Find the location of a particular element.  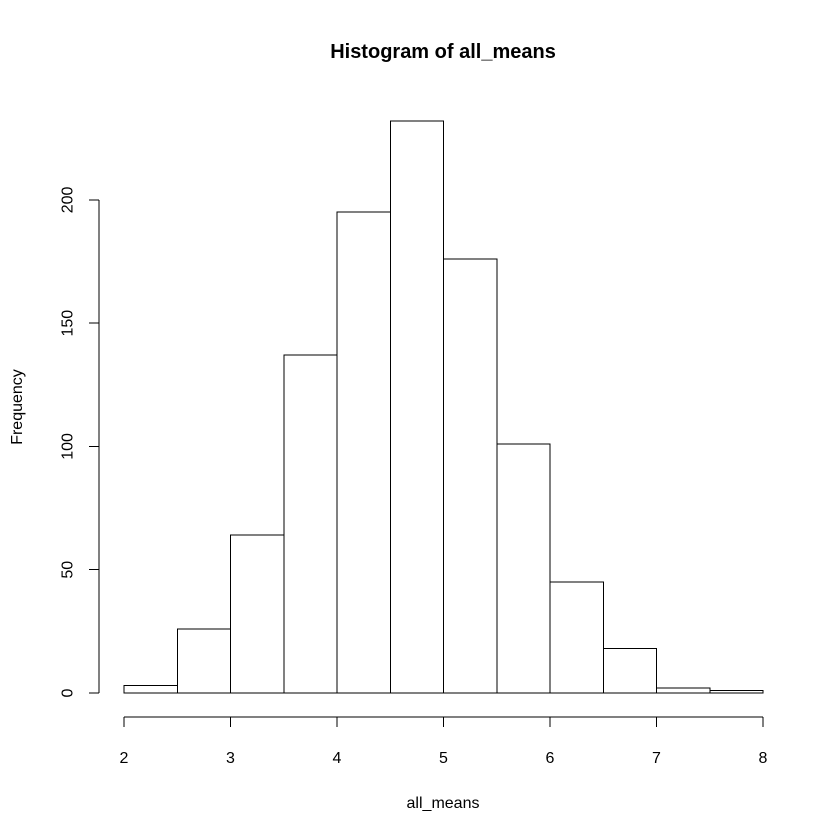

y-tick-label: 100 is located at coordinates (68, 446).